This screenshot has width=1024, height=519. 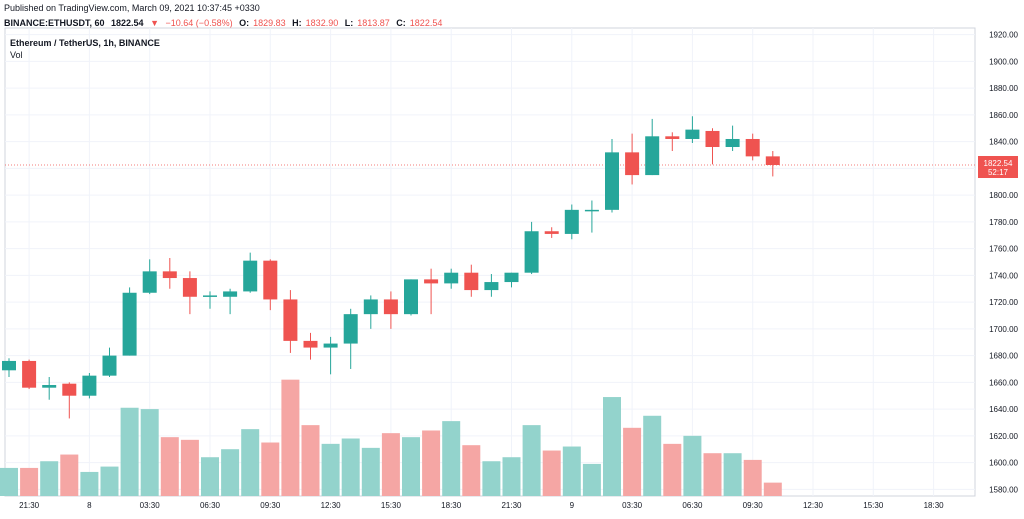 What do you see at coordinates (426, 23) in the screenshot?
I see `close-value: 1822.54` at bounding box center [426, 23].